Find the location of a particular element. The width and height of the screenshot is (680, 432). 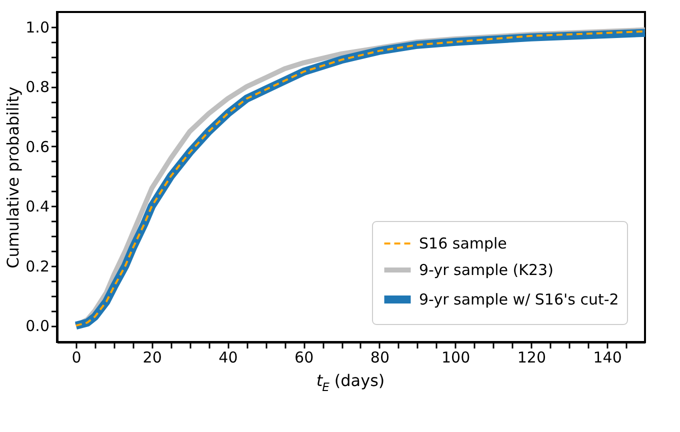

y-tick-label: 0.2 is located at coordinates (38, 266).